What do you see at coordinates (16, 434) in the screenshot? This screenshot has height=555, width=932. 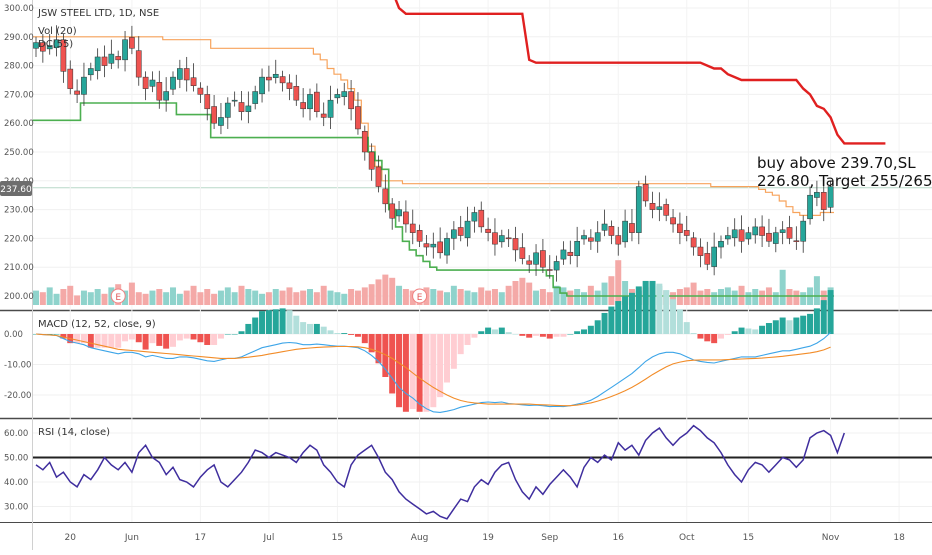 I see `rsi-tick-label: 60.00` at bounding box center [16, 434].